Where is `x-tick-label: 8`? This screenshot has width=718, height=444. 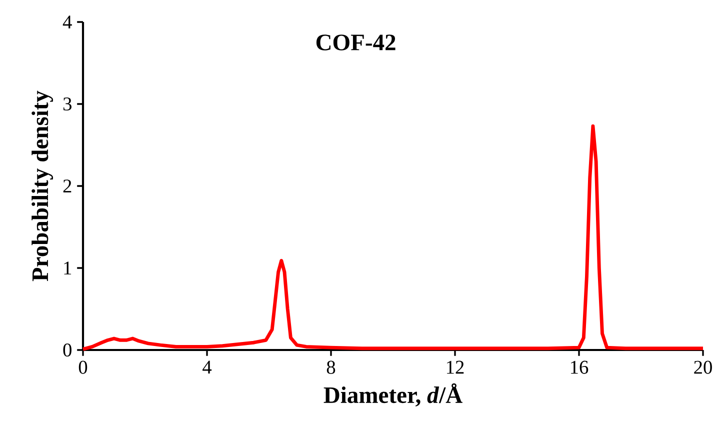
x-tick-label: 8 is located at coordinates (331, 367).